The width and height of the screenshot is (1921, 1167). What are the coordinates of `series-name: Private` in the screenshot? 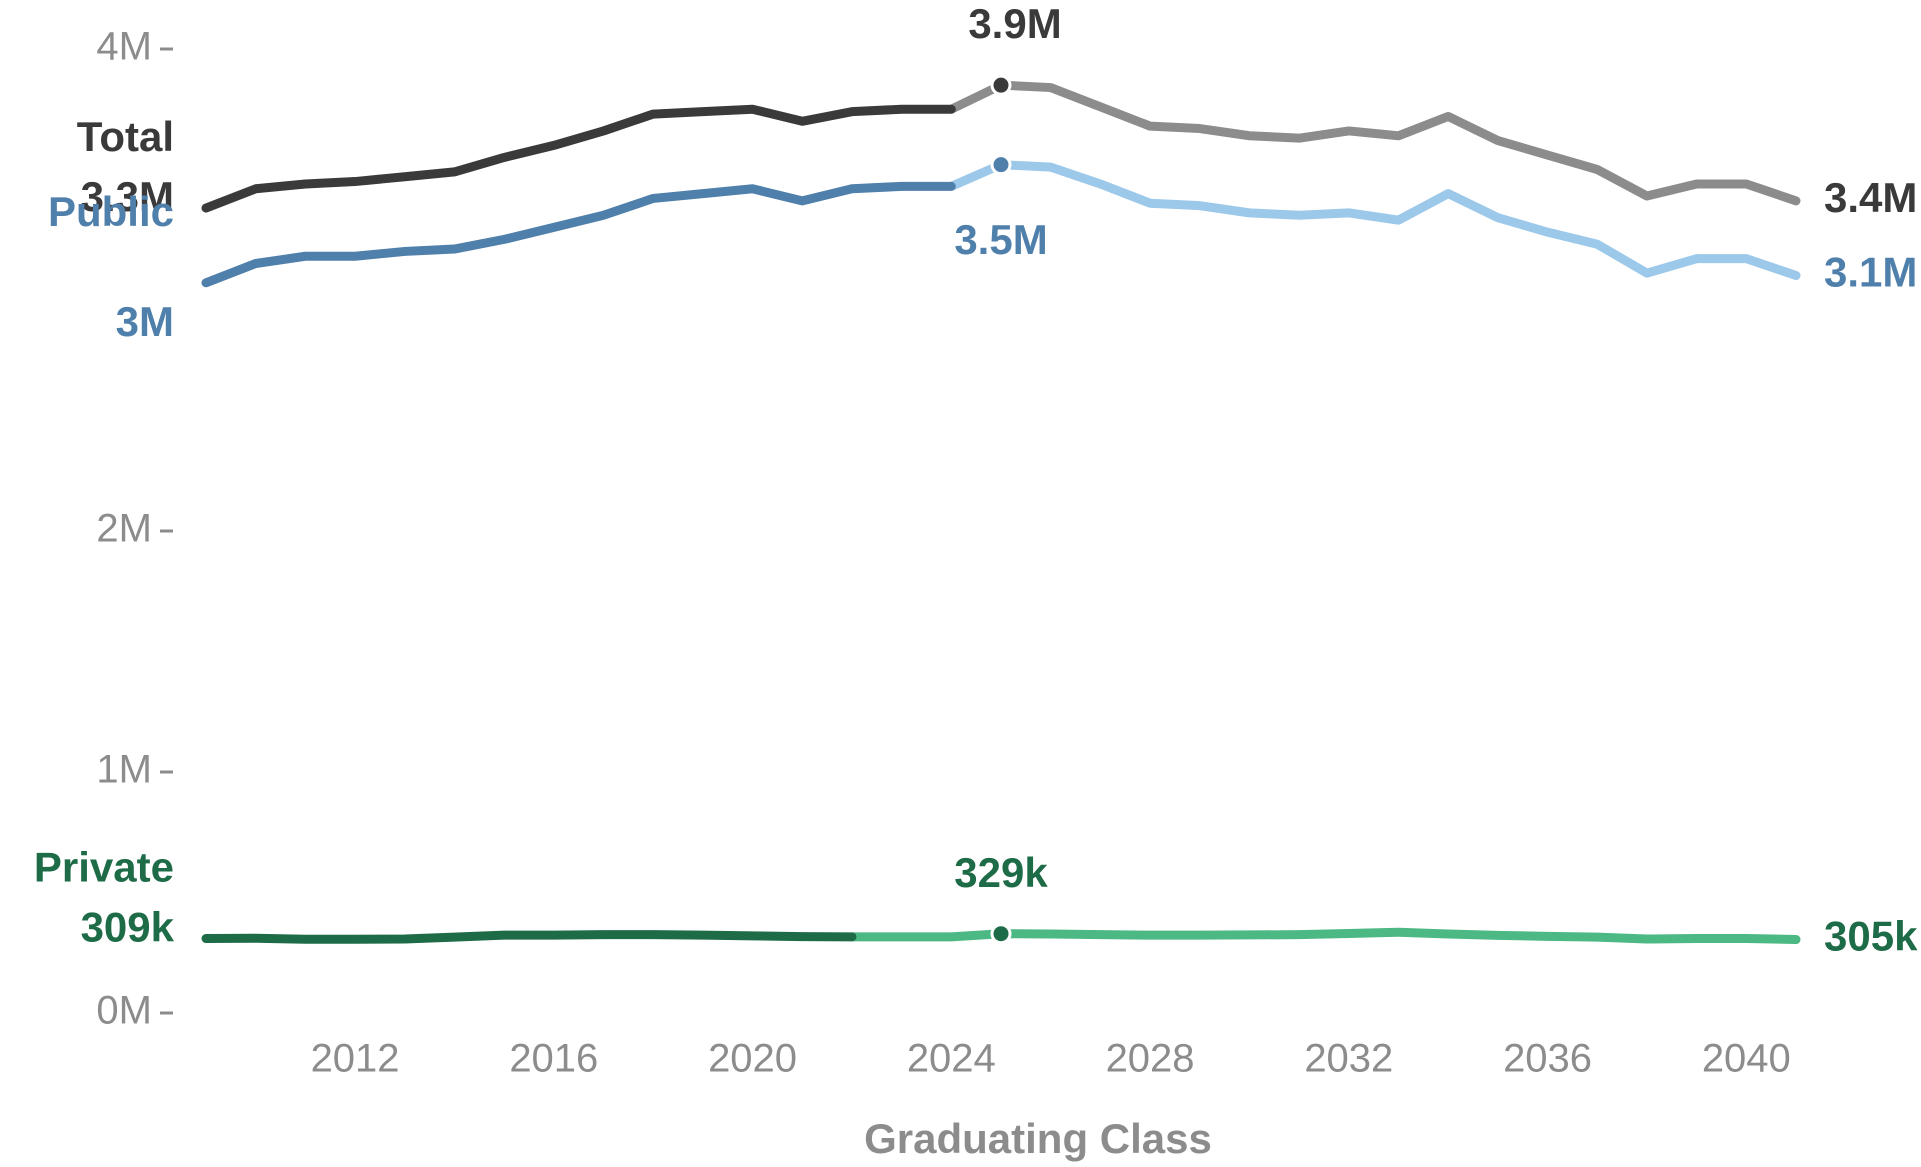 It's located at (104, 867).